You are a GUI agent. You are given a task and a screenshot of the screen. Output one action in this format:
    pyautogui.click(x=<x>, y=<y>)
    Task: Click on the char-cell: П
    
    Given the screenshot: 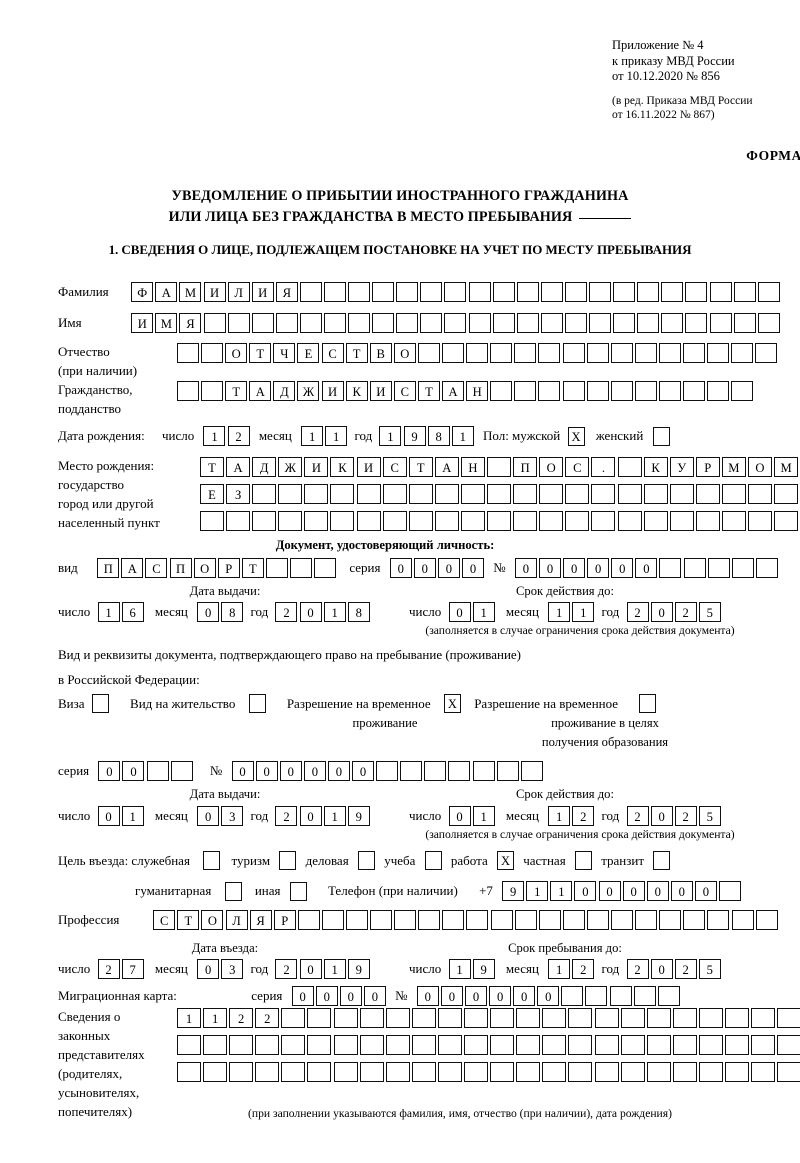 What is the action you would take?
    pyautogui.click(x=180, y=568)
    